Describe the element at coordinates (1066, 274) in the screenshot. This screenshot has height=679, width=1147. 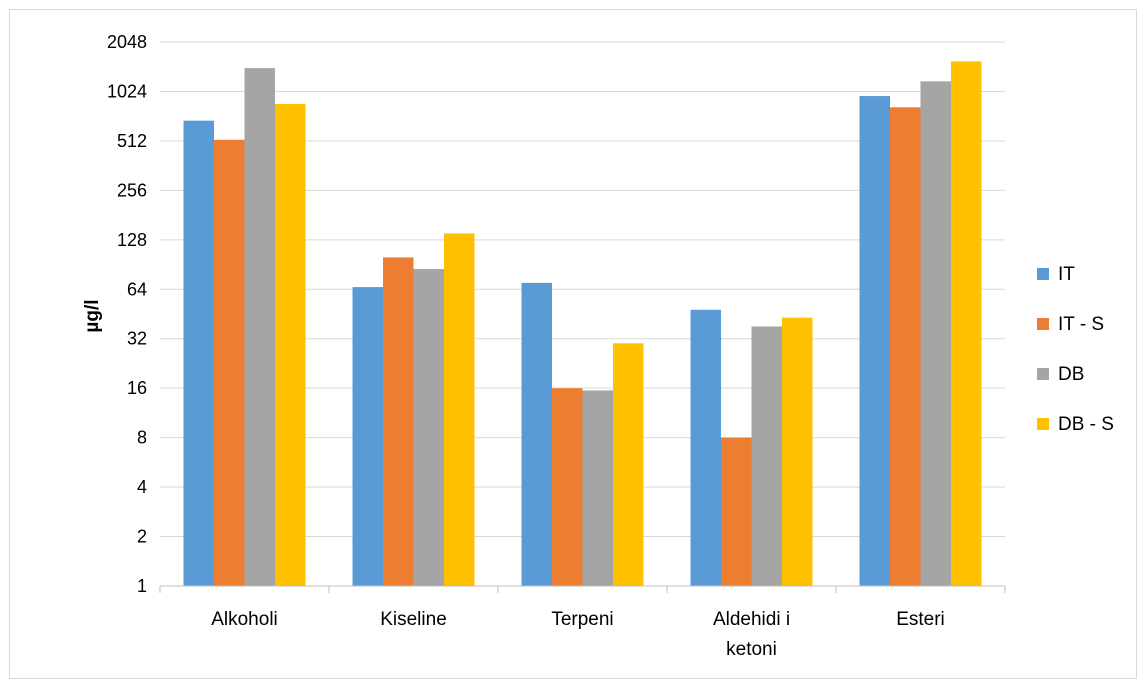
I see `legend-label: IT` at that location.